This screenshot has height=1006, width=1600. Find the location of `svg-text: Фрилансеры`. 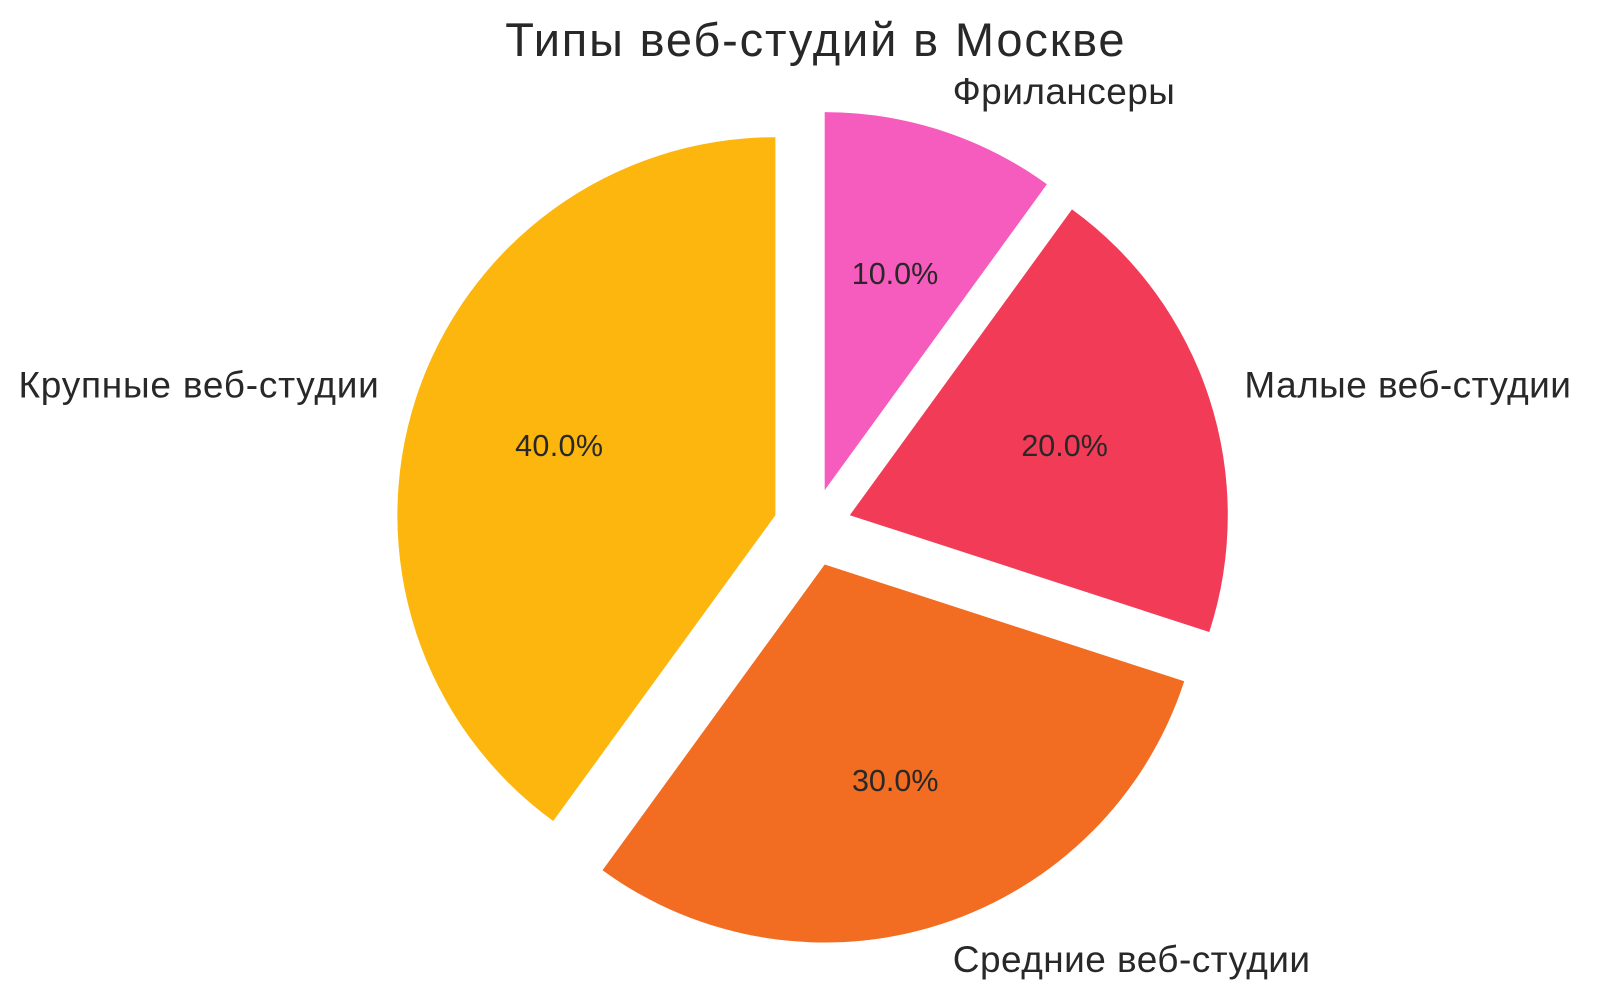

svg-text: Фрилансеры is located at coordinates (1064, 91).